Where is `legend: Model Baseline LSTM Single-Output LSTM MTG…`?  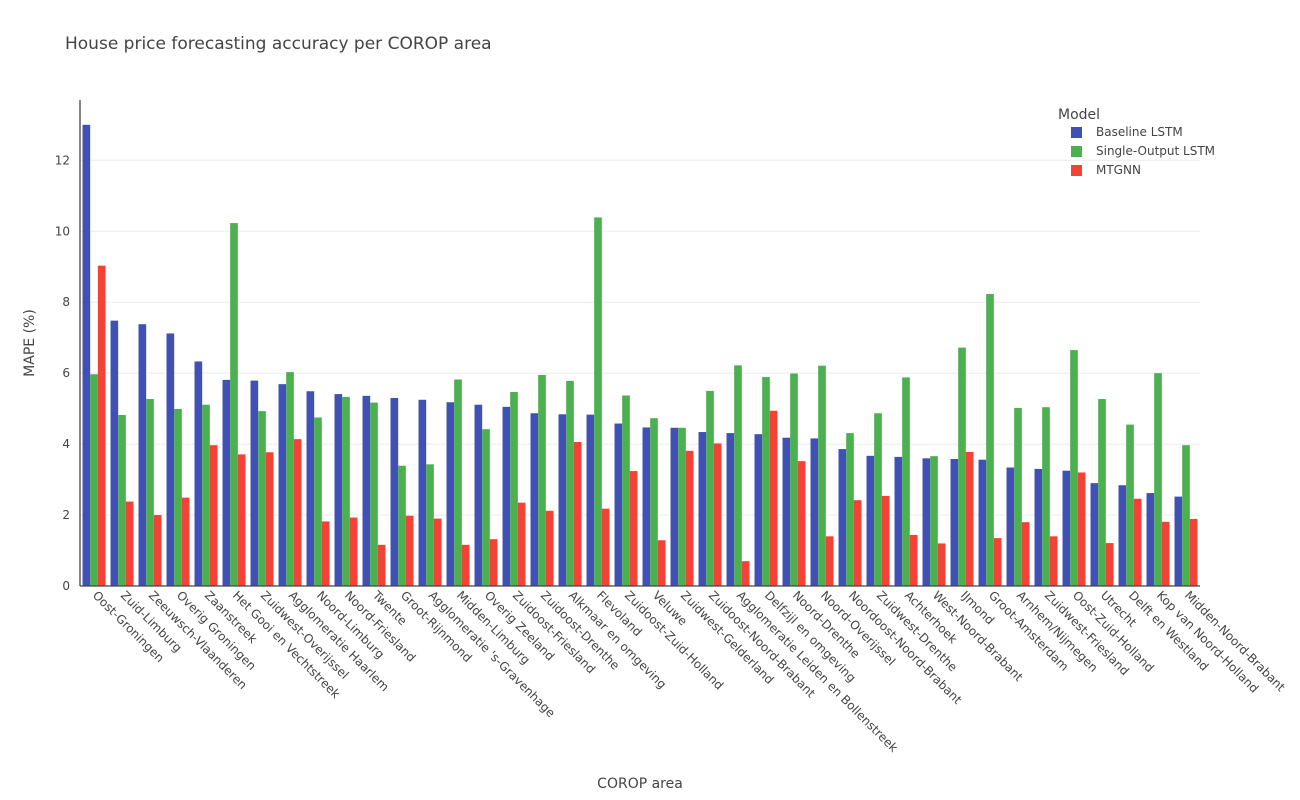 legend: Model Baseline LSTM Single-Output LSTM MTG… is located at coordinates (1136, 142).